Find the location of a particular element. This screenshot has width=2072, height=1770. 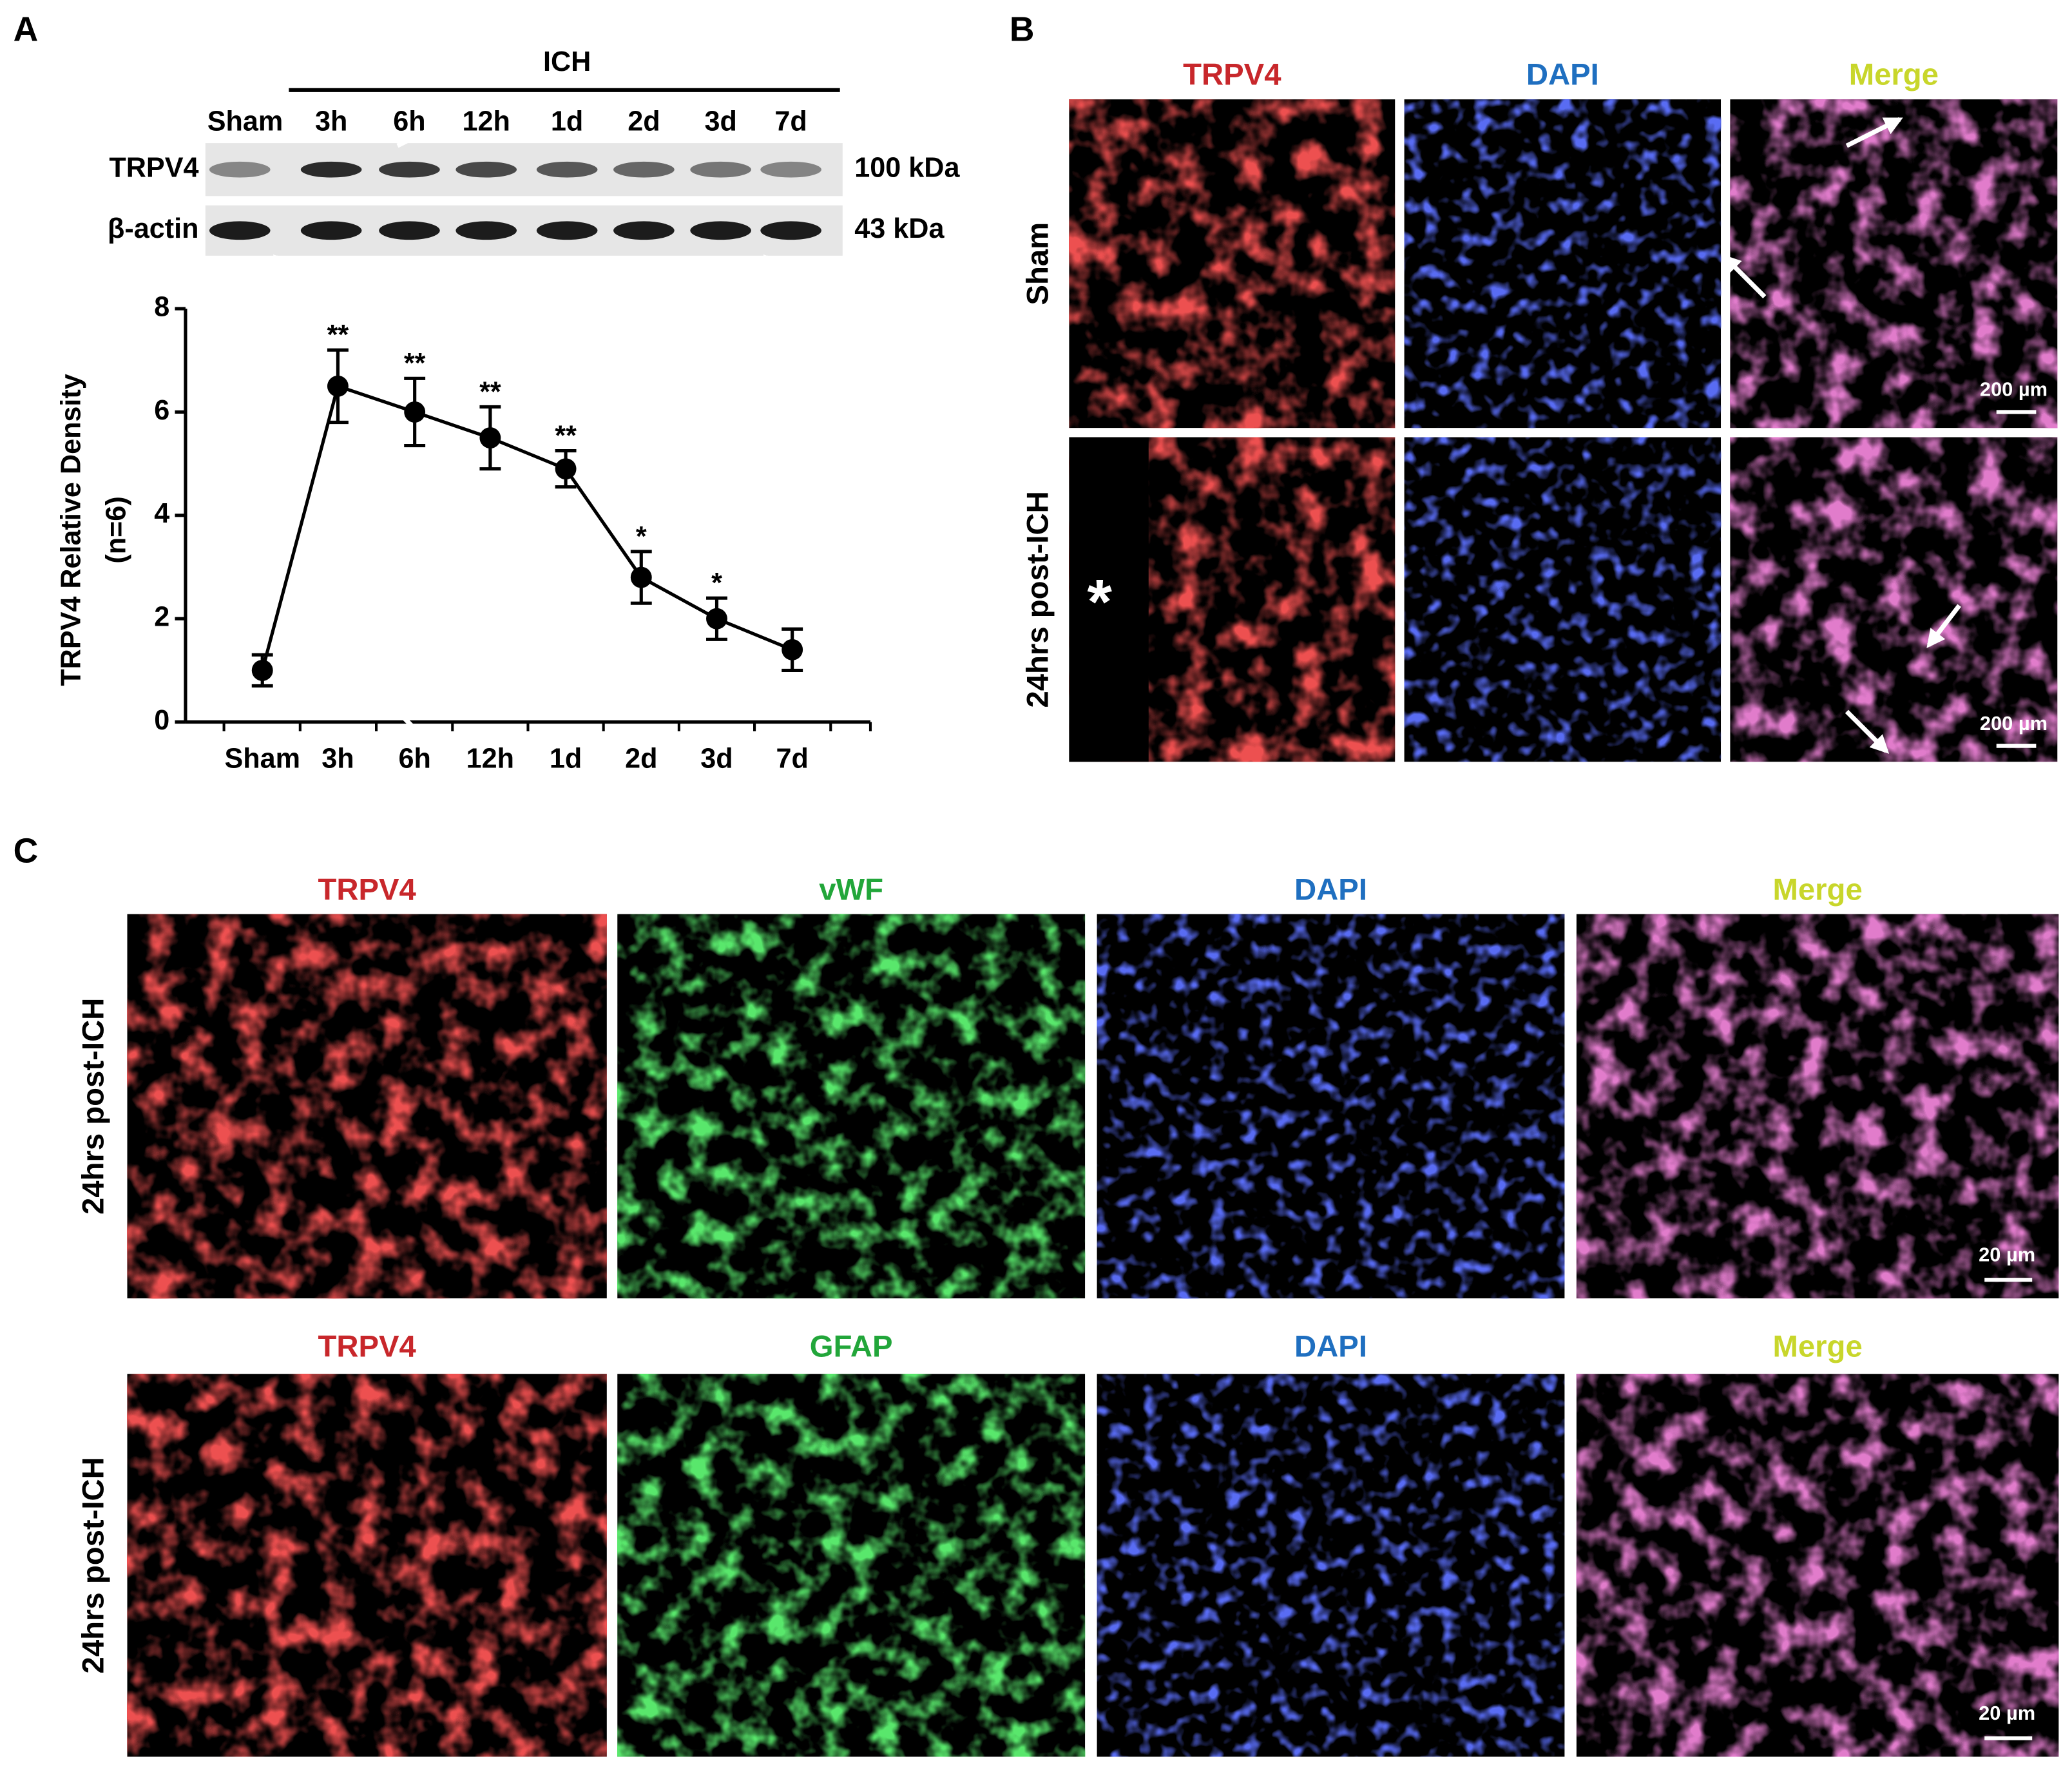

lane-label: 3d is located at coordinates (720, 121).